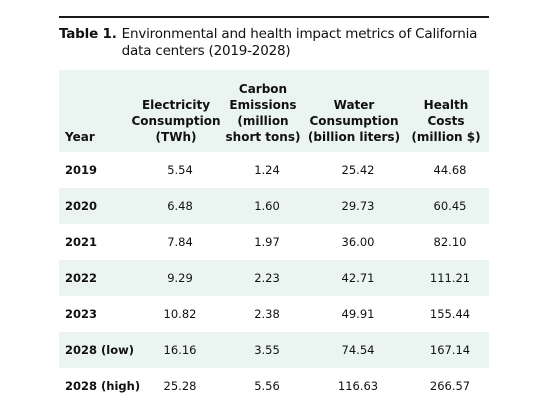 Image resolution: width=548 pixels, height=418 pixels. I want to click on water-cell: 36.00, so click(358, 242).